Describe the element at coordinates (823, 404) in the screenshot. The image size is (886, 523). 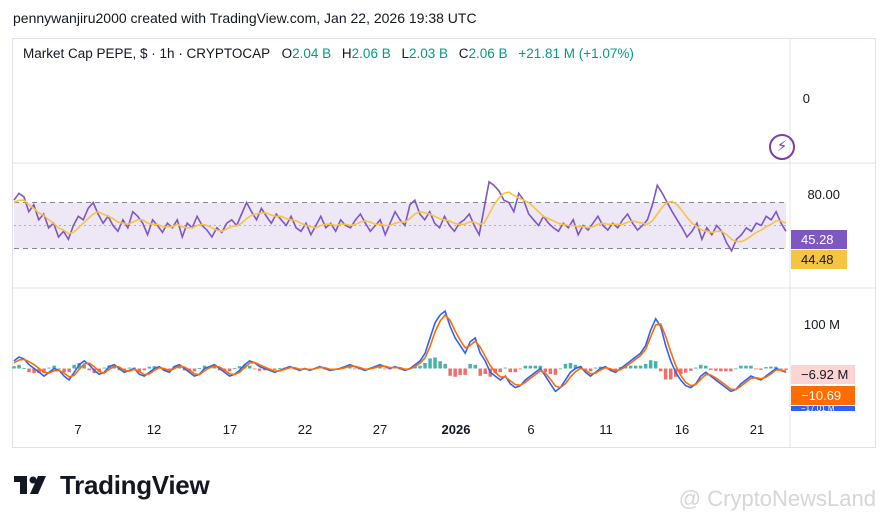
I see `macd-line-badge: −10.69 M` at that location.